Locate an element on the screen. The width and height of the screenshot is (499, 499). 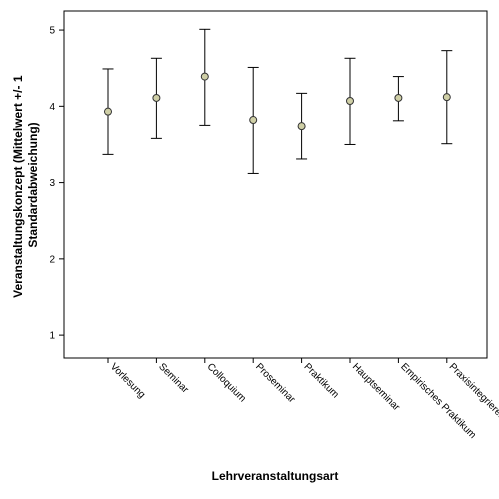
x-tick-label-0: Vorlesung is located at coordinates (127, 380).